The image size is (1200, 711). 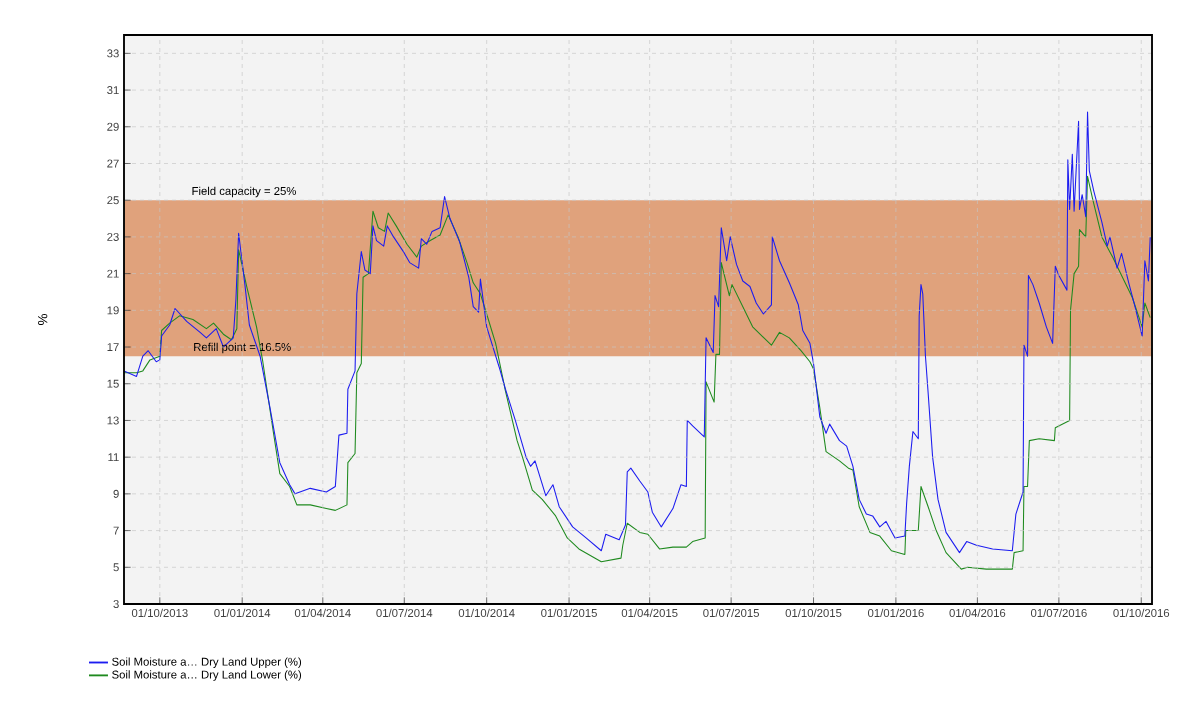 I want to click on x-tick-label: 01/01/2016, so click(x=895, y=613).